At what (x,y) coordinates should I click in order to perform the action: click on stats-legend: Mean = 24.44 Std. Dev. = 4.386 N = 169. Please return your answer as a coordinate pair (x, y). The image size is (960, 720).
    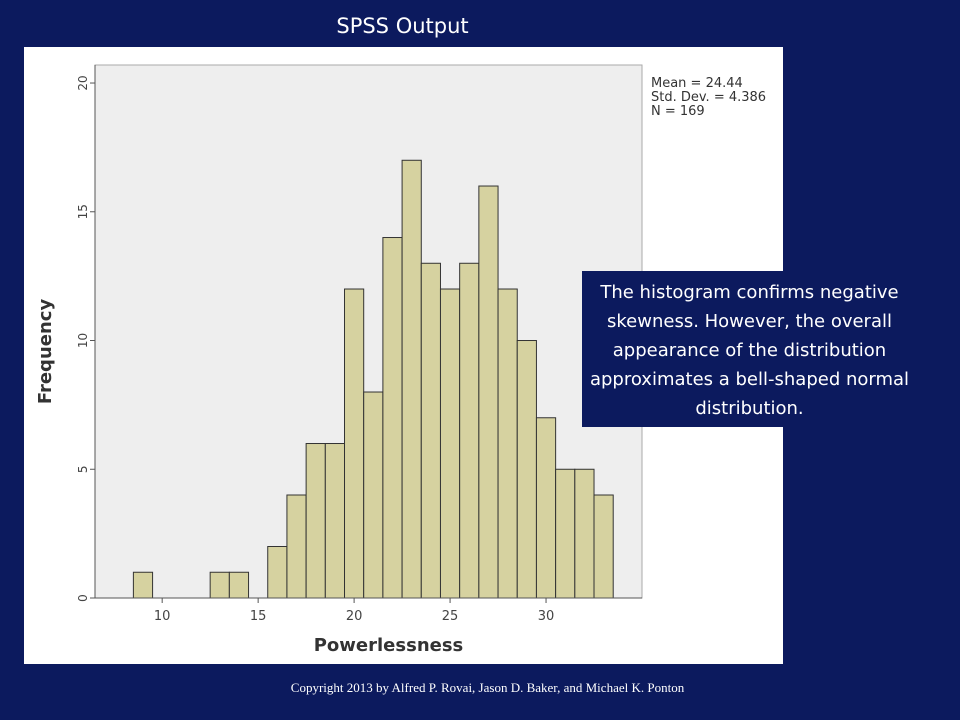
    Looking at the image, I should click on (708, 98).